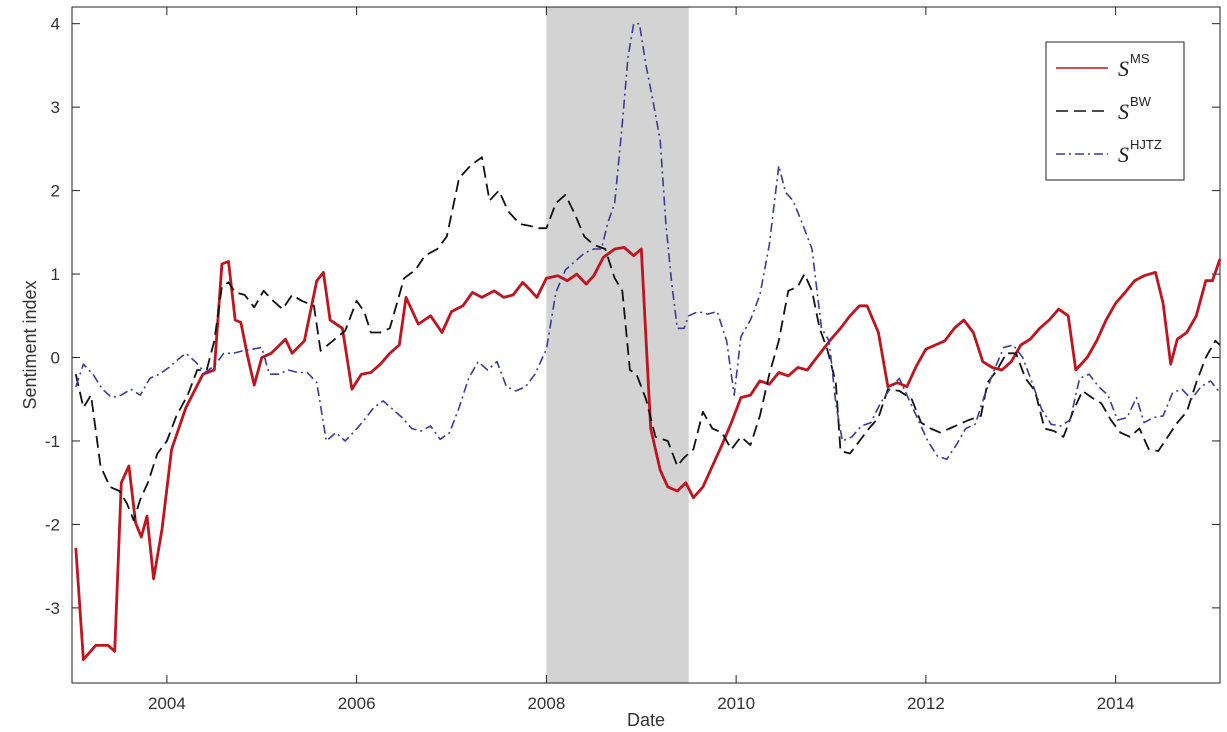 The height and width of the screenshot is (732, 1227). What do you see at coordinates (1115, 111) in the screenshot?
I see `legend-box` at bounding box center [1115, 111].